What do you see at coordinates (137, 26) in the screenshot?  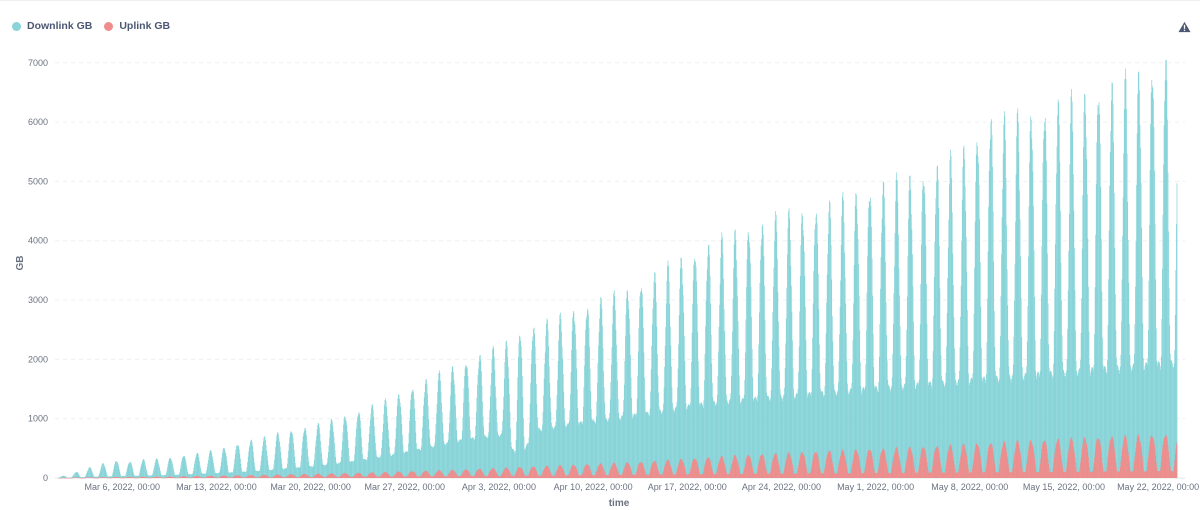 I see `legend-item-uplink: Uplink GB` at bounding box center [137, 26].